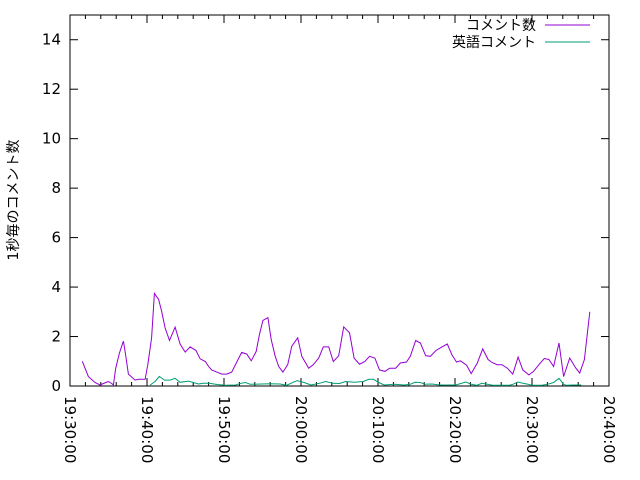 Image resolution: width=640 pixels, height=480 pixels. Describe the element at coordinates (70, 429) in the screenshot. I see `x-tick-label: 19:30:00` at that location.